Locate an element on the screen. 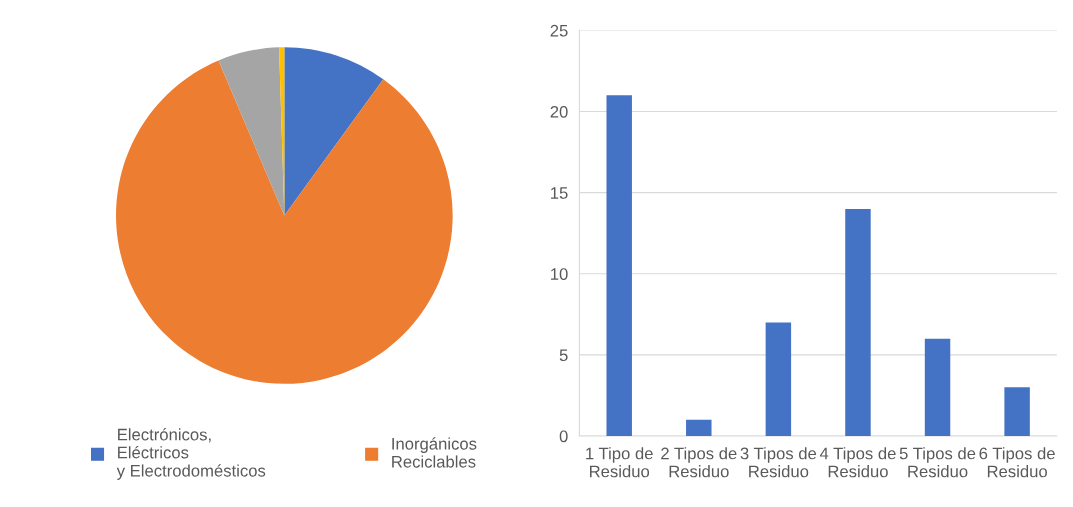 The width and height of the screenshot is (1073, 507). x-tick-label: 5 Tipos de Residuo is located at coordinates (937, 462).